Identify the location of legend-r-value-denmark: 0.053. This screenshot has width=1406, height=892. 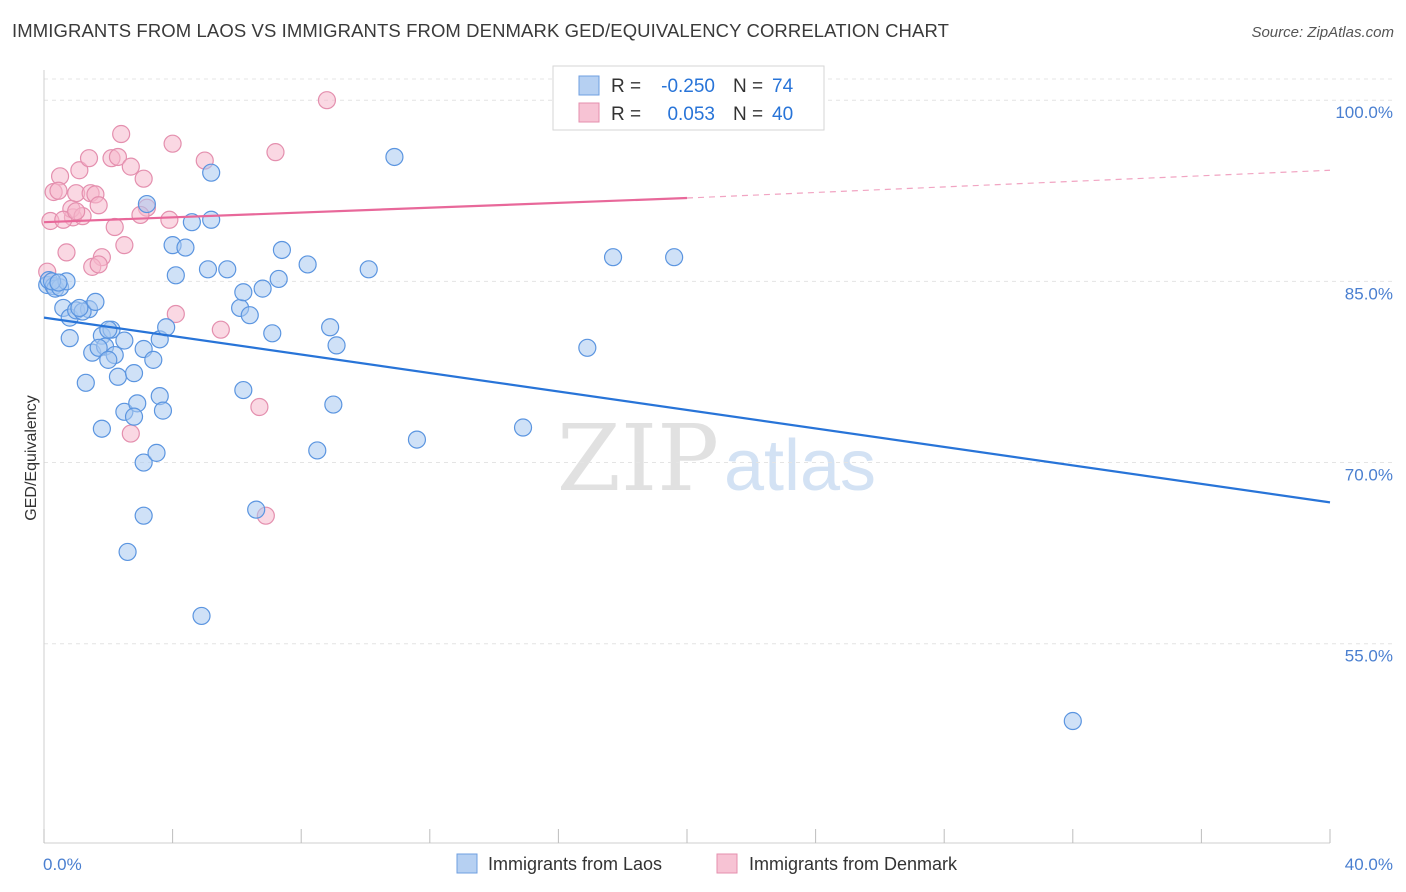
(691, 114).